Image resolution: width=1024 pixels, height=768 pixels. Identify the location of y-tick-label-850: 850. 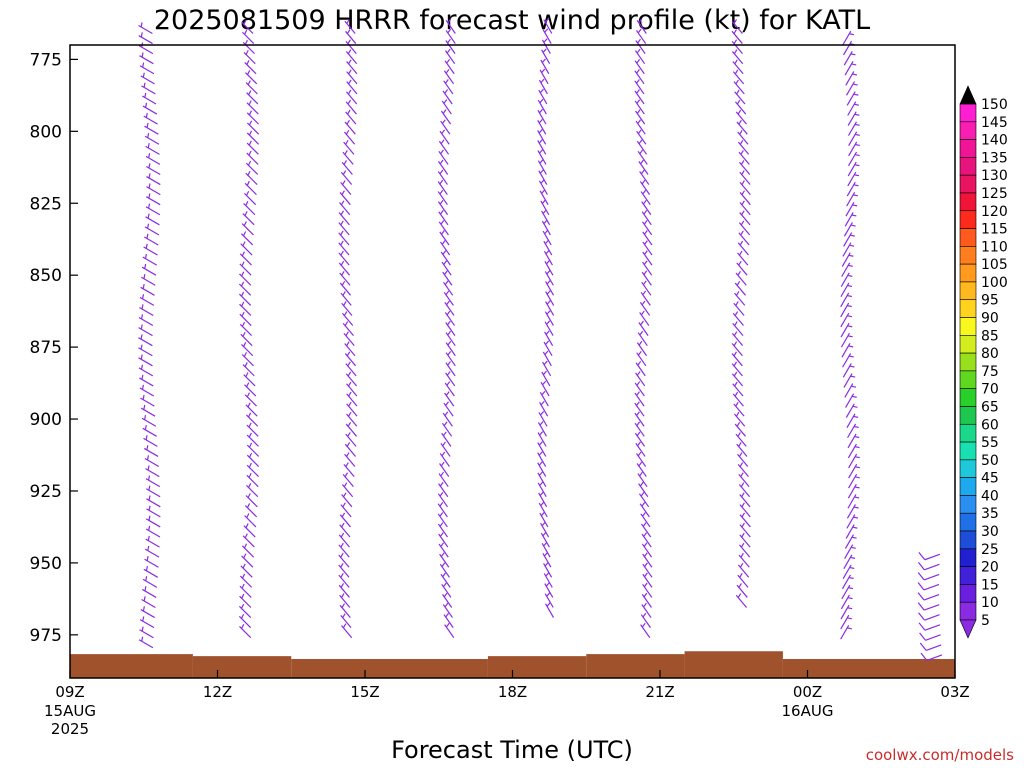
(46, 276).